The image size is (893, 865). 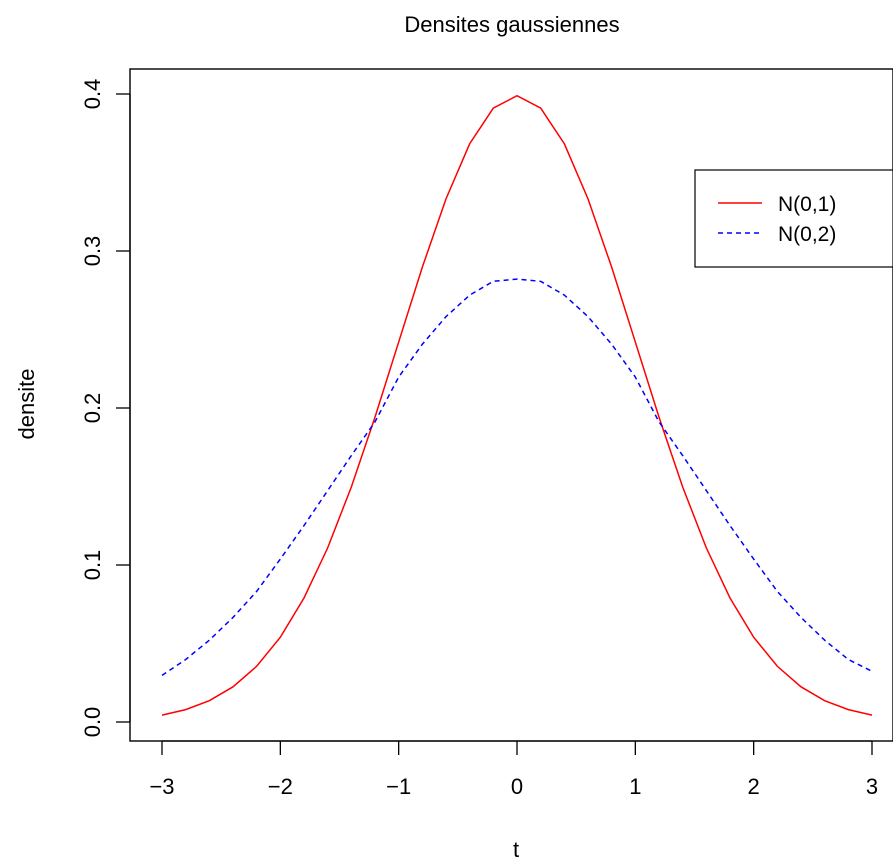 What do you see at coordinates (513, 769) in the screenshot?
I see `x-axis: −3 −2 −1 0 1 2 3` at bounding box center [513, 769].